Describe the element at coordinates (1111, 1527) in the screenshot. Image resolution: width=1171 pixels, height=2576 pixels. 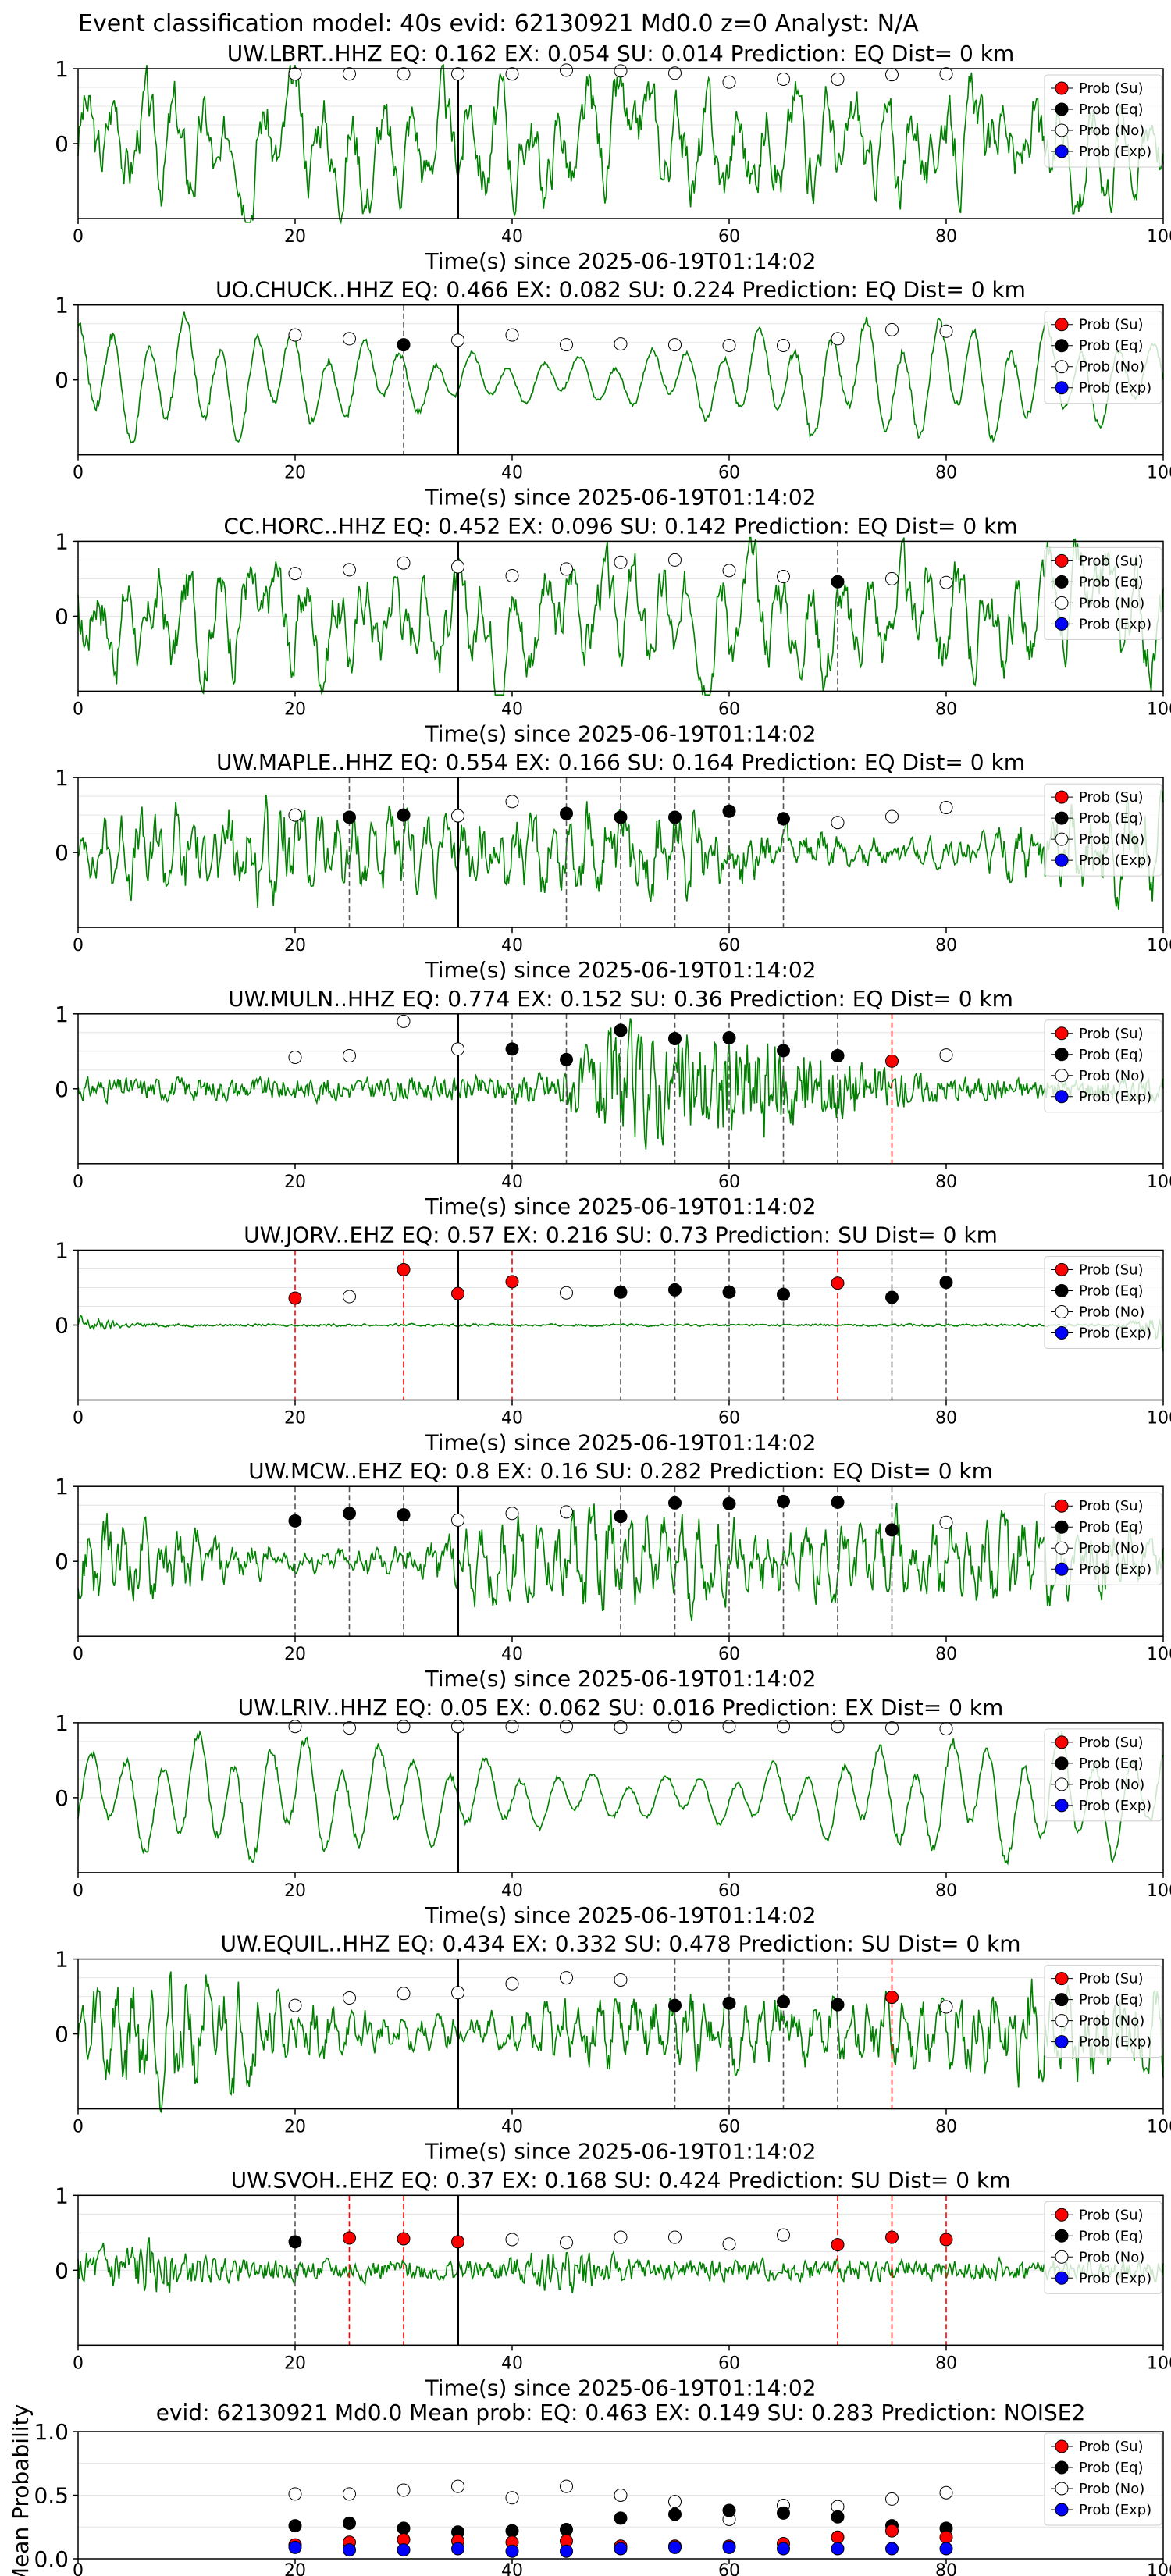
I see `legend-label: Prob (Eq)` at that location.